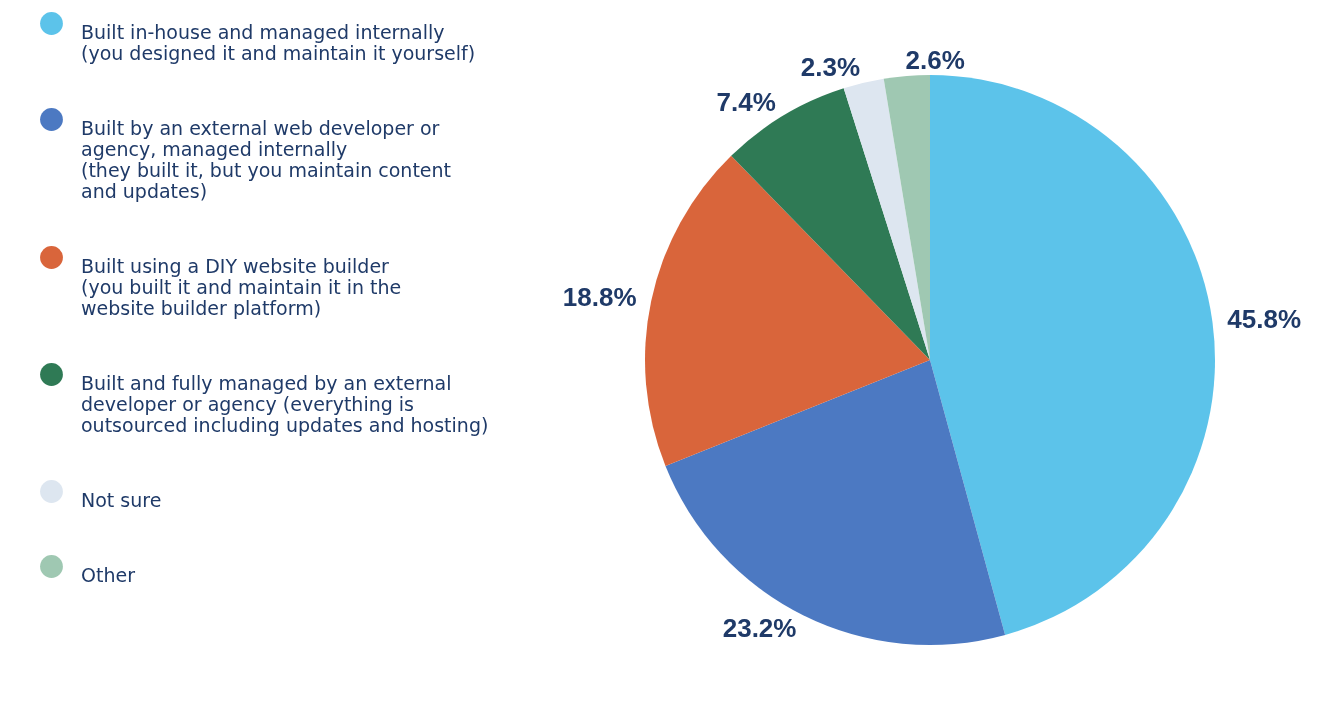  Describe the element at coordinates (1264, 319) in the screenshot. I see `data-label: 45.8%` at that location.